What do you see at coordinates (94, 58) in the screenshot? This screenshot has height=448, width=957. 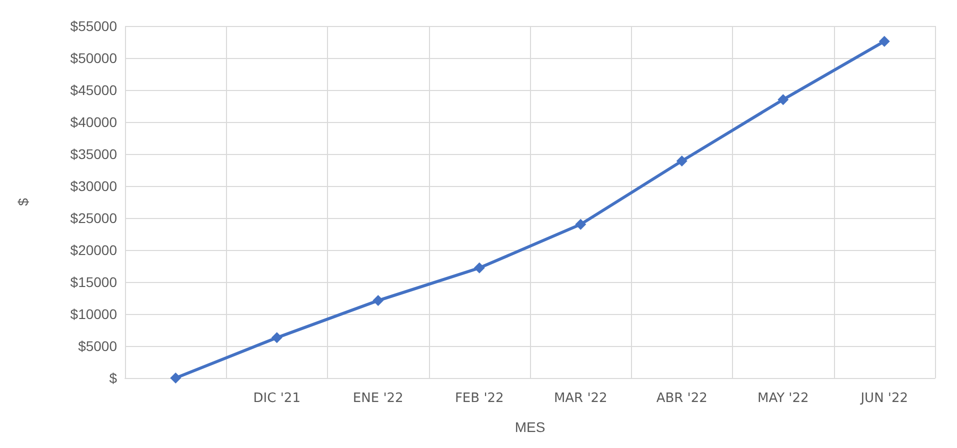 I see `y-tick-label: $50000` at bounding box center [94, 58].